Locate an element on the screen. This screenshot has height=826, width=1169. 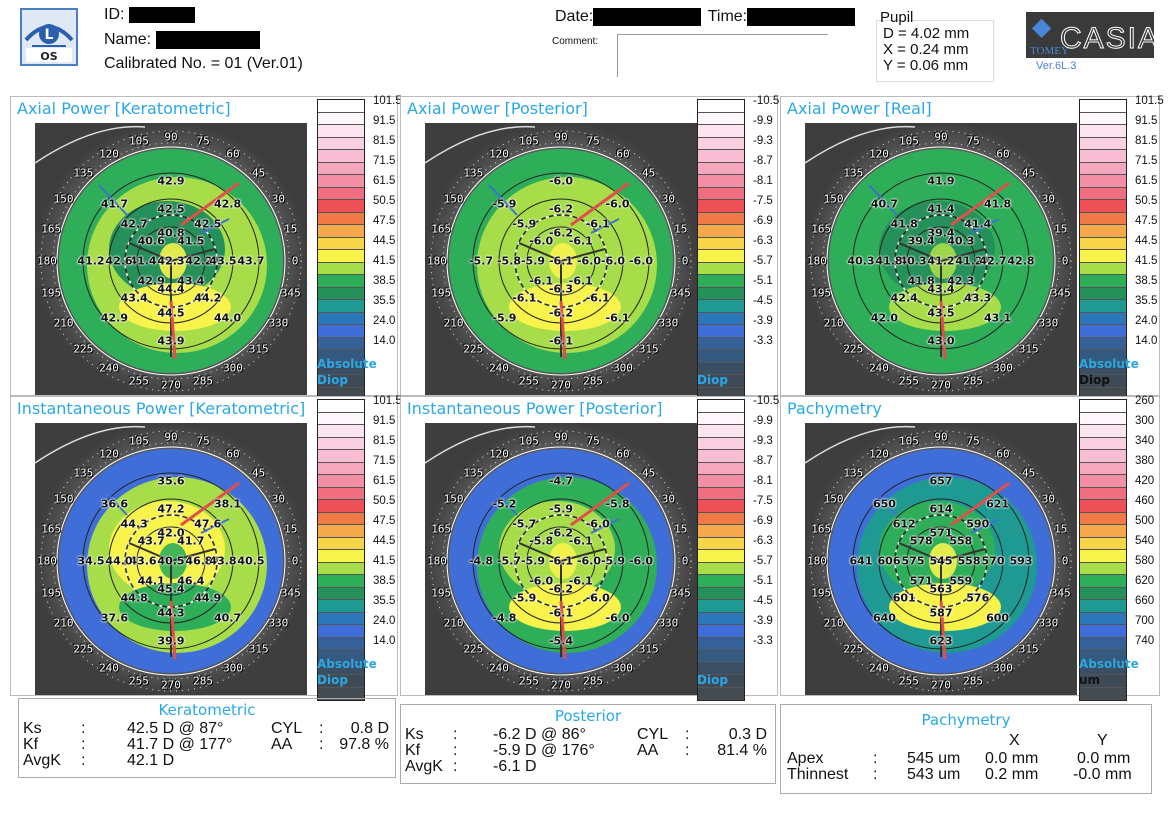
map-value-label: 42.3 is located at coordinates (961, 281).